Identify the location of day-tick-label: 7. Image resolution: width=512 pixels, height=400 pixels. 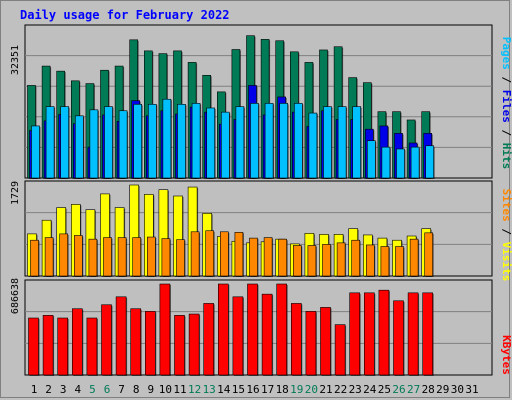
(121, 389).